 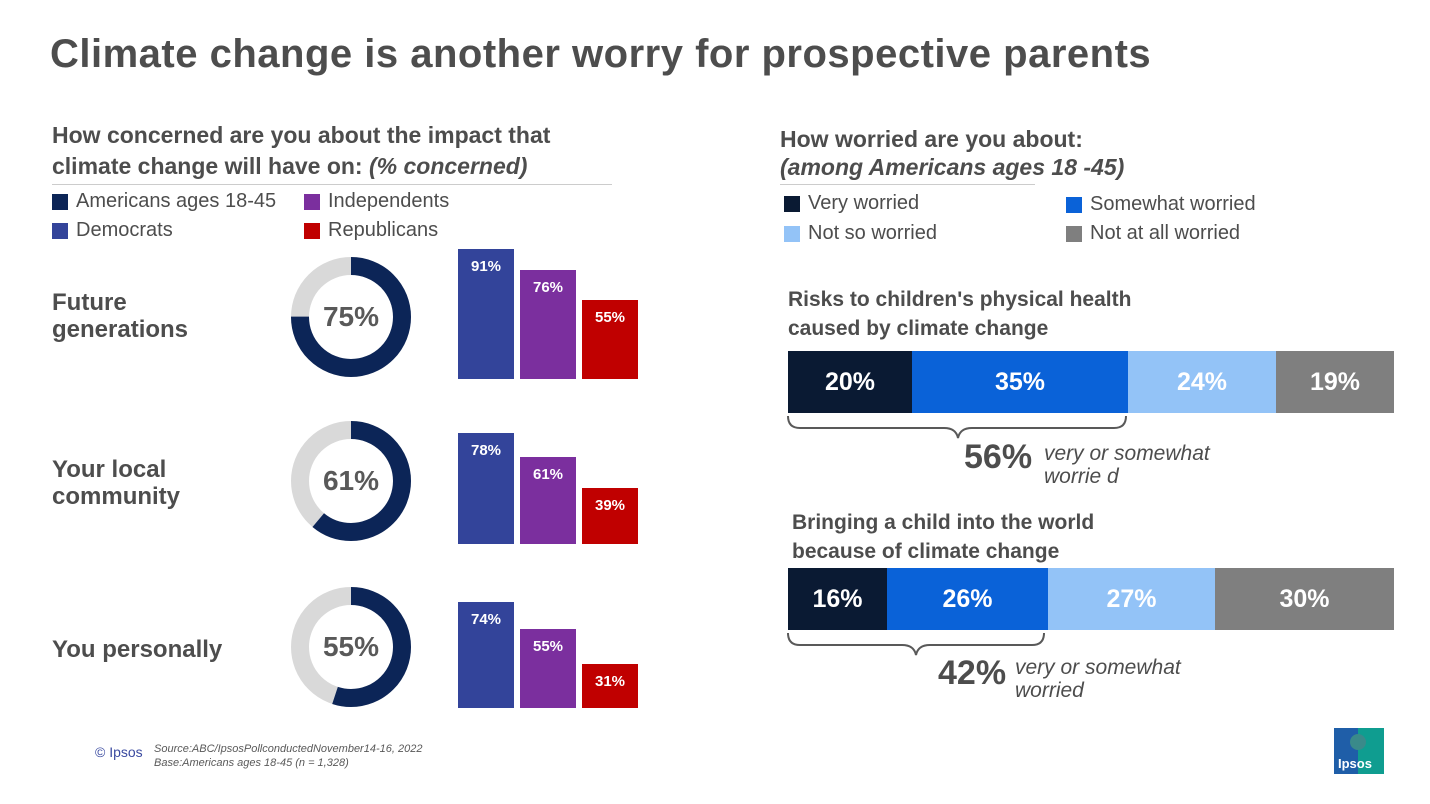 I want to click on donut-2-arc, so click(x=351, y=647).